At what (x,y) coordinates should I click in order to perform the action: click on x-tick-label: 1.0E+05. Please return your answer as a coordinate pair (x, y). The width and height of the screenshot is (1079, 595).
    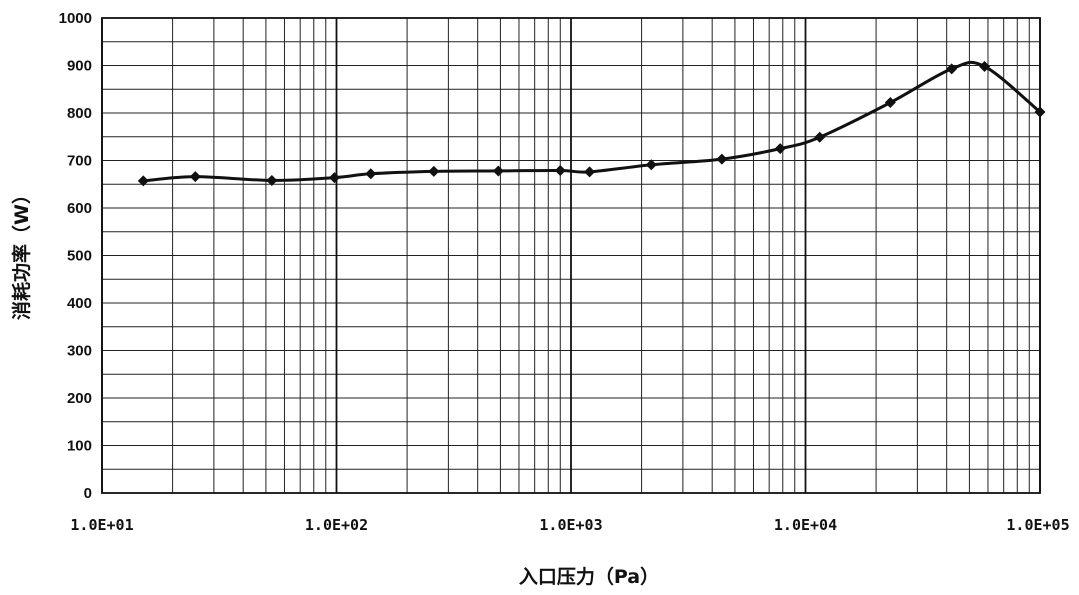
    Looking at the image, I should click on (1037, 525).